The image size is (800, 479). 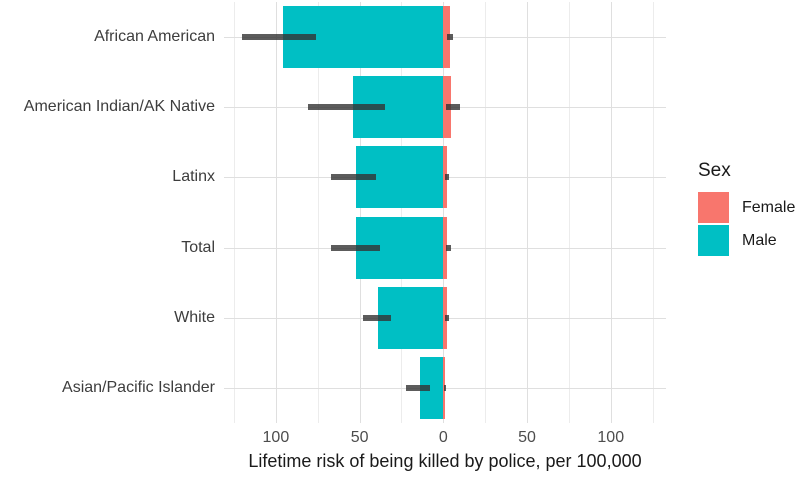 I want to click on legend-items: Female Male, so click(x=746, y=224).